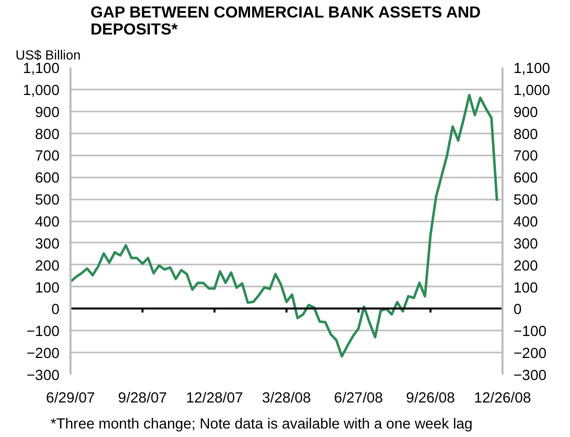  I want to click on y2-tick-label: 100, so click(526, 288).